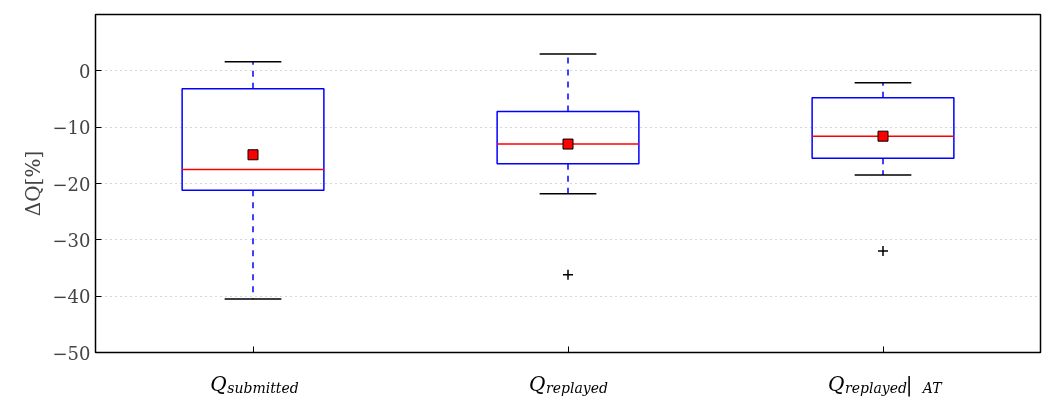 Image resolution: width=1056 pixels, height=403 pixels. Describe the element at coordinates (71, 240) in the screenshot. I see `y-tick-label: −30` at that location.